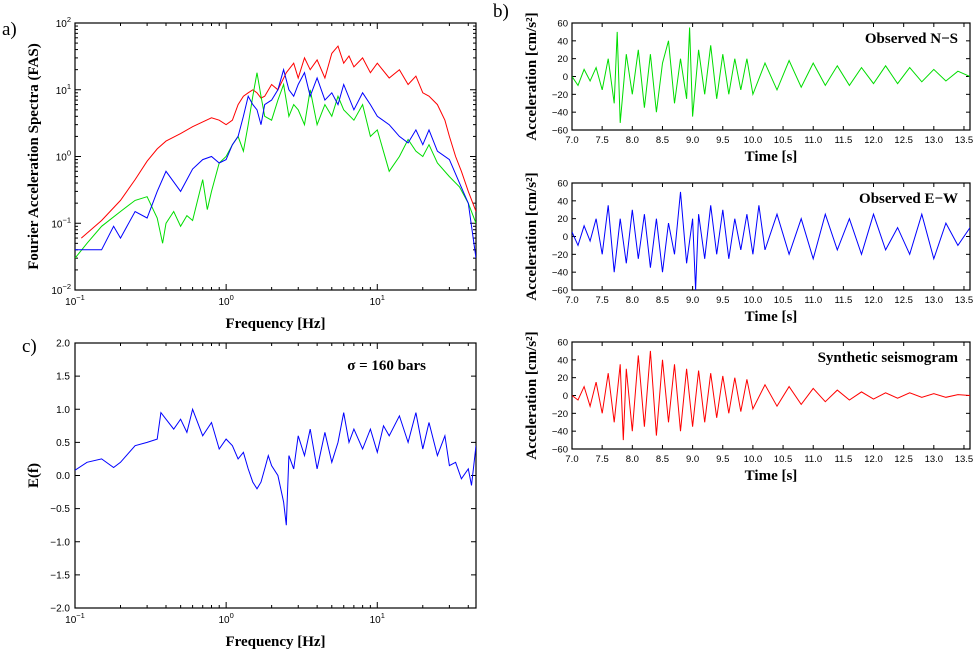  I want to click on b3-series-red, so click(771, 395).